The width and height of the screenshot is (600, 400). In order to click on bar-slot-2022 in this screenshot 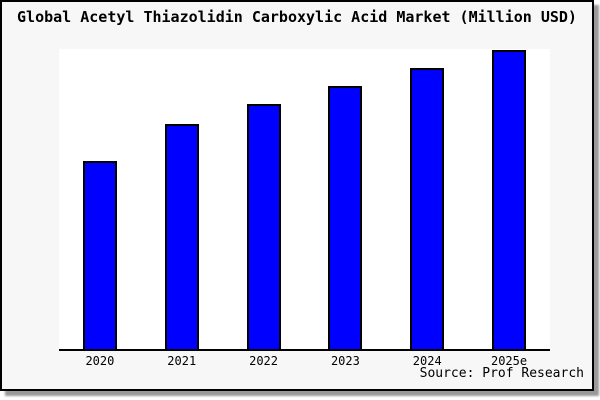, I will do `click(264, 199)`.